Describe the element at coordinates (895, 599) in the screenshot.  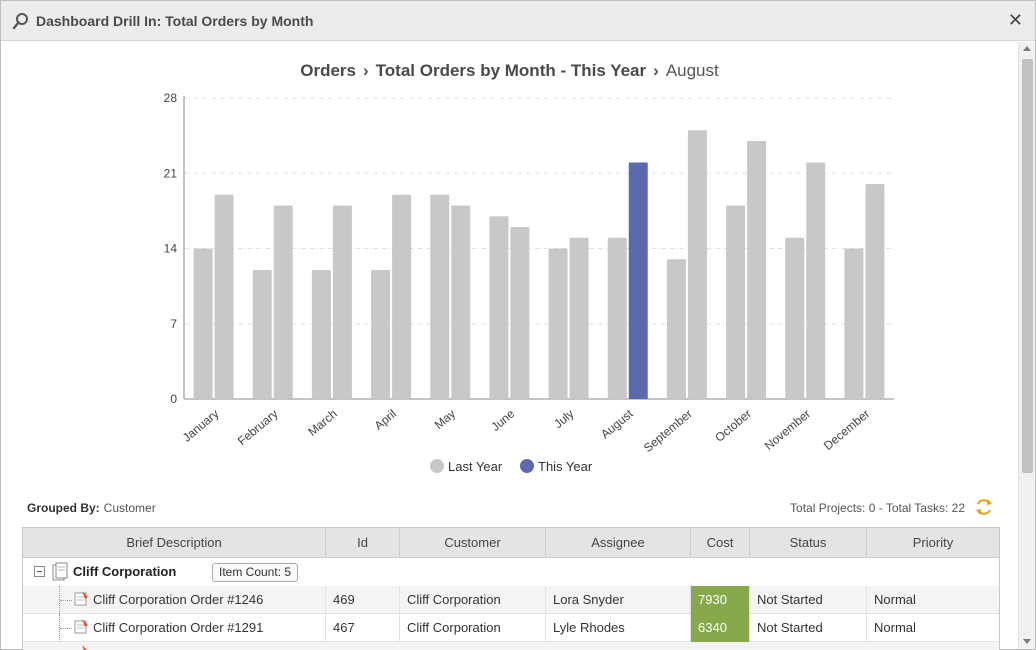
I see `cell-priority: Normal` at that location.